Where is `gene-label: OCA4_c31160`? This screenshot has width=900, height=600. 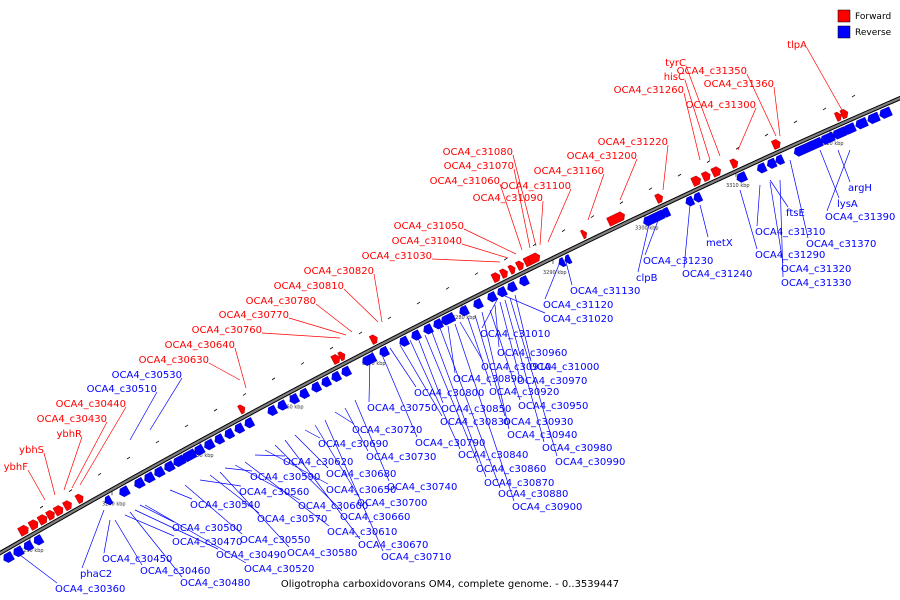 gene-label: OCA4_c31160 is located at coordinates (569, 171).